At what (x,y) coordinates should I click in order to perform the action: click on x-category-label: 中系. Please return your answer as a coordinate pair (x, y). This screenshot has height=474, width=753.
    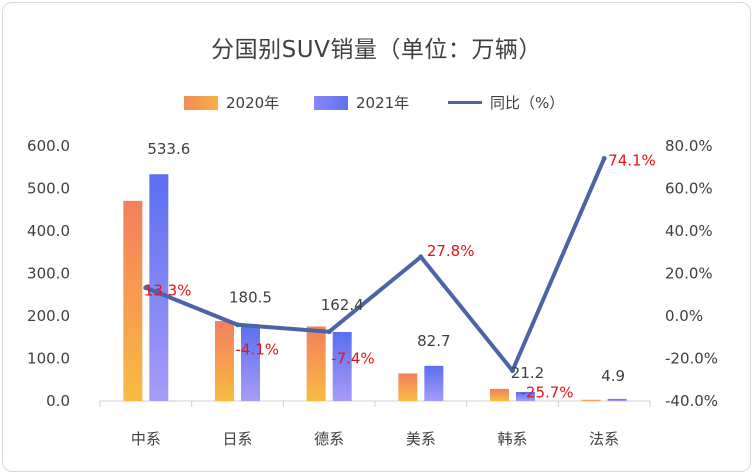
    Looking at the image, I should click on (146, 439).